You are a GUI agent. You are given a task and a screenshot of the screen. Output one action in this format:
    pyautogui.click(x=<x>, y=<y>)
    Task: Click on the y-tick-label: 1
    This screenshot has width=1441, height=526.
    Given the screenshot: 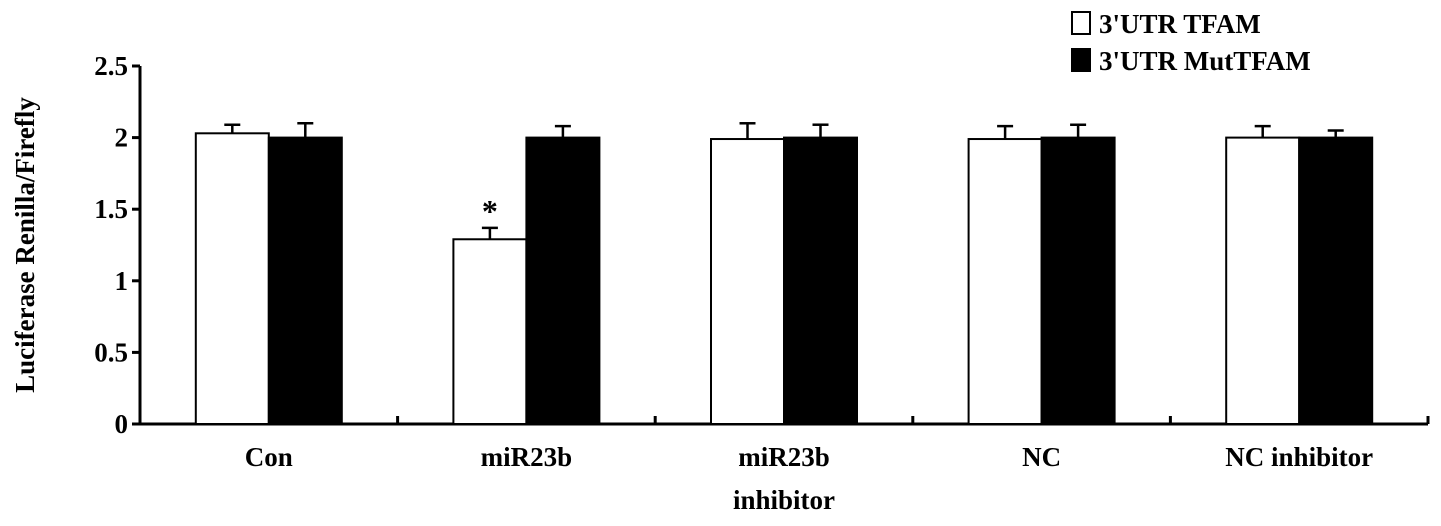 What is the action you would take?
    pyautogui.click(x=122, y=281)
    